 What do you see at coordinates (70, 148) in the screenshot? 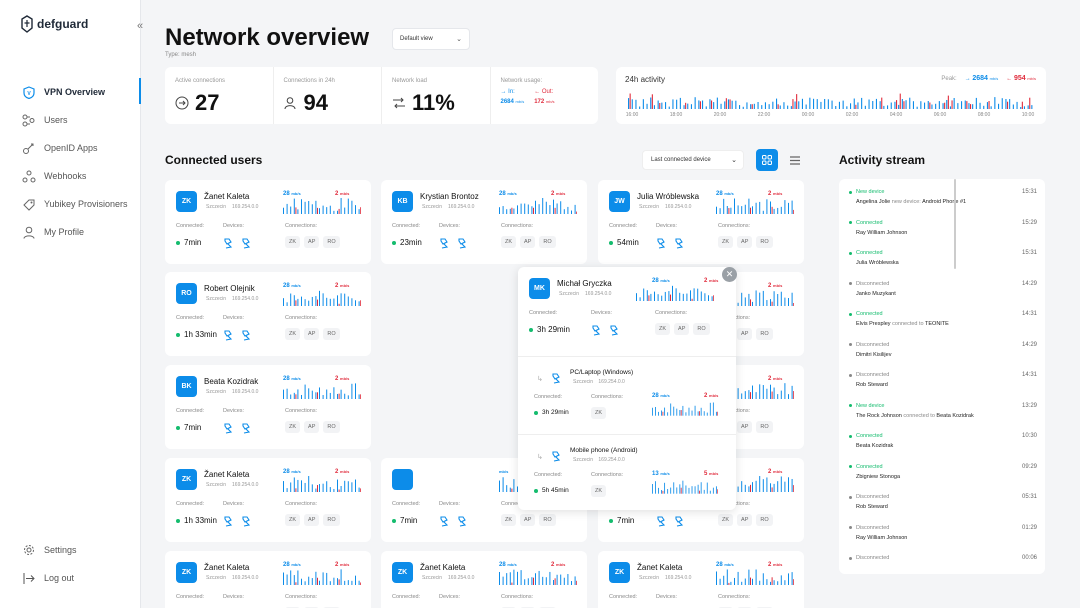
I see `sidebar-item-openid-apps: OpenID Apps` at bounding box center [70, 148].